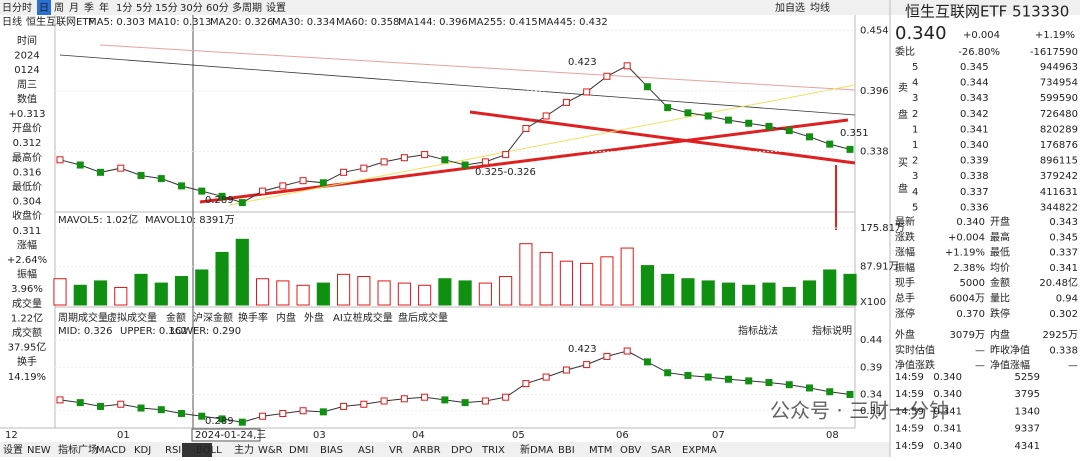  I want to click on indicator-tab: 新DMA, so click(536, 449).